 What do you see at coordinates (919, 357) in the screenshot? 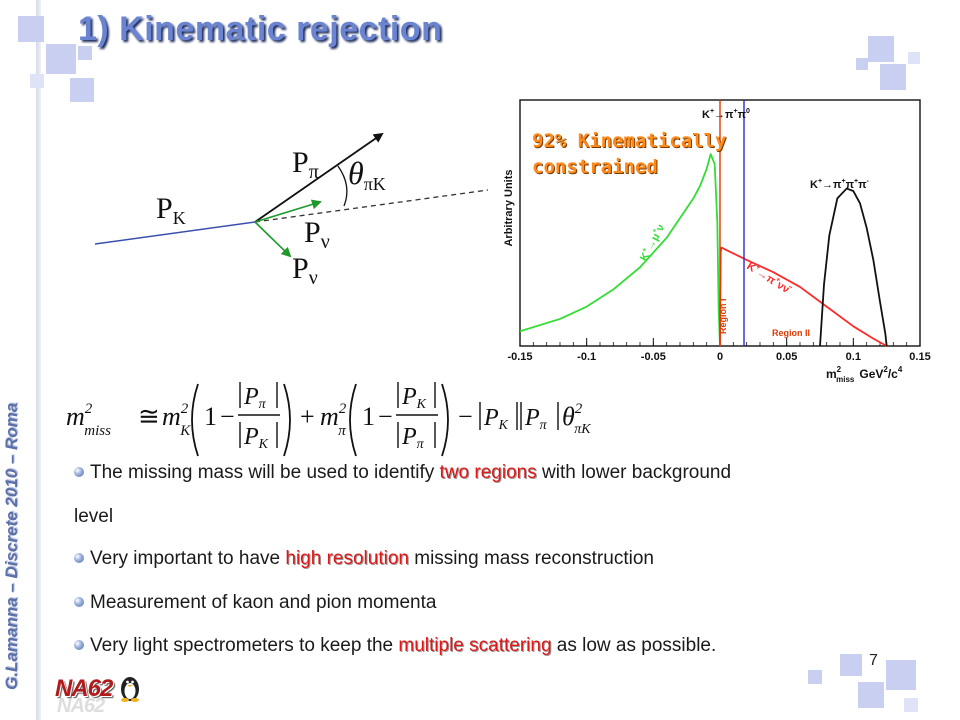
I see `x-tick-label: 0.15` at bounding box center [919, 357].